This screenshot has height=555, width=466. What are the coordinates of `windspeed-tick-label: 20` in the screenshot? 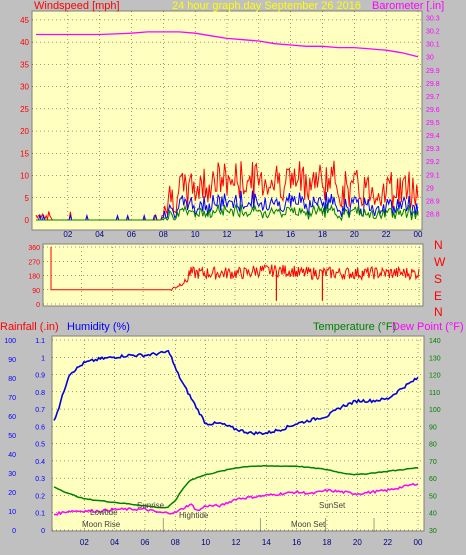 It's located at (24, 131).